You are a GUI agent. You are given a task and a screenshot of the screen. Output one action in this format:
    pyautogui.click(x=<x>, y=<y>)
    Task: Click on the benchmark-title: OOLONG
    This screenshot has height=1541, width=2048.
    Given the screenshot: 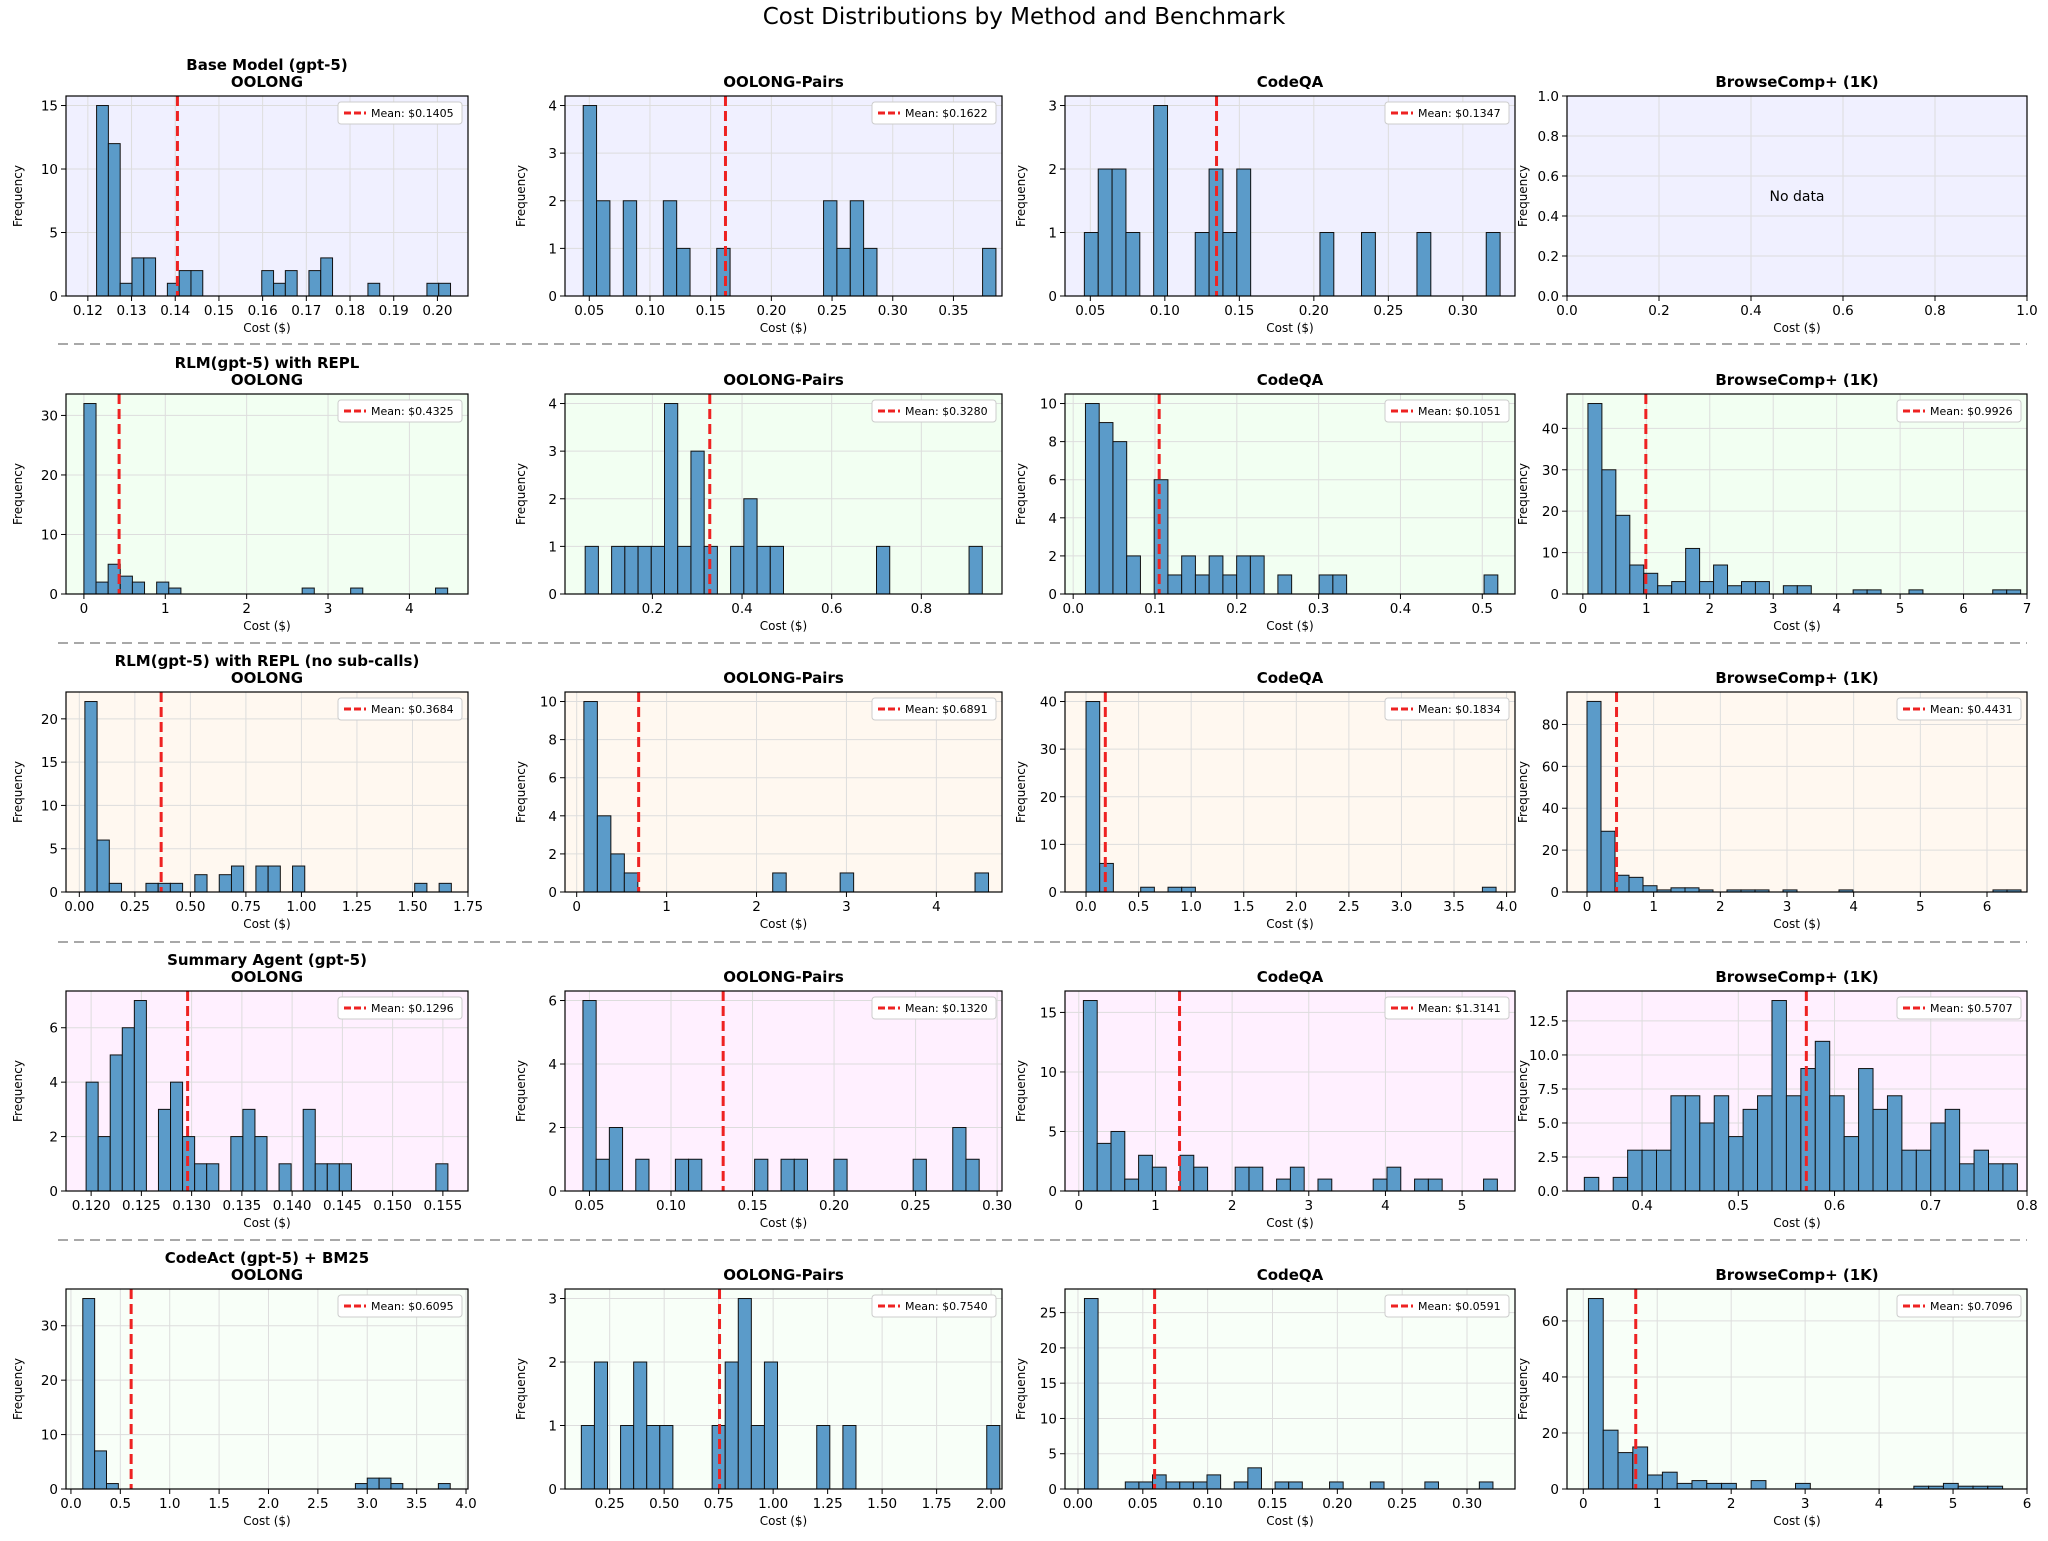 What is the action you would take?
    pyautogui.click(x=267, y=82)
    